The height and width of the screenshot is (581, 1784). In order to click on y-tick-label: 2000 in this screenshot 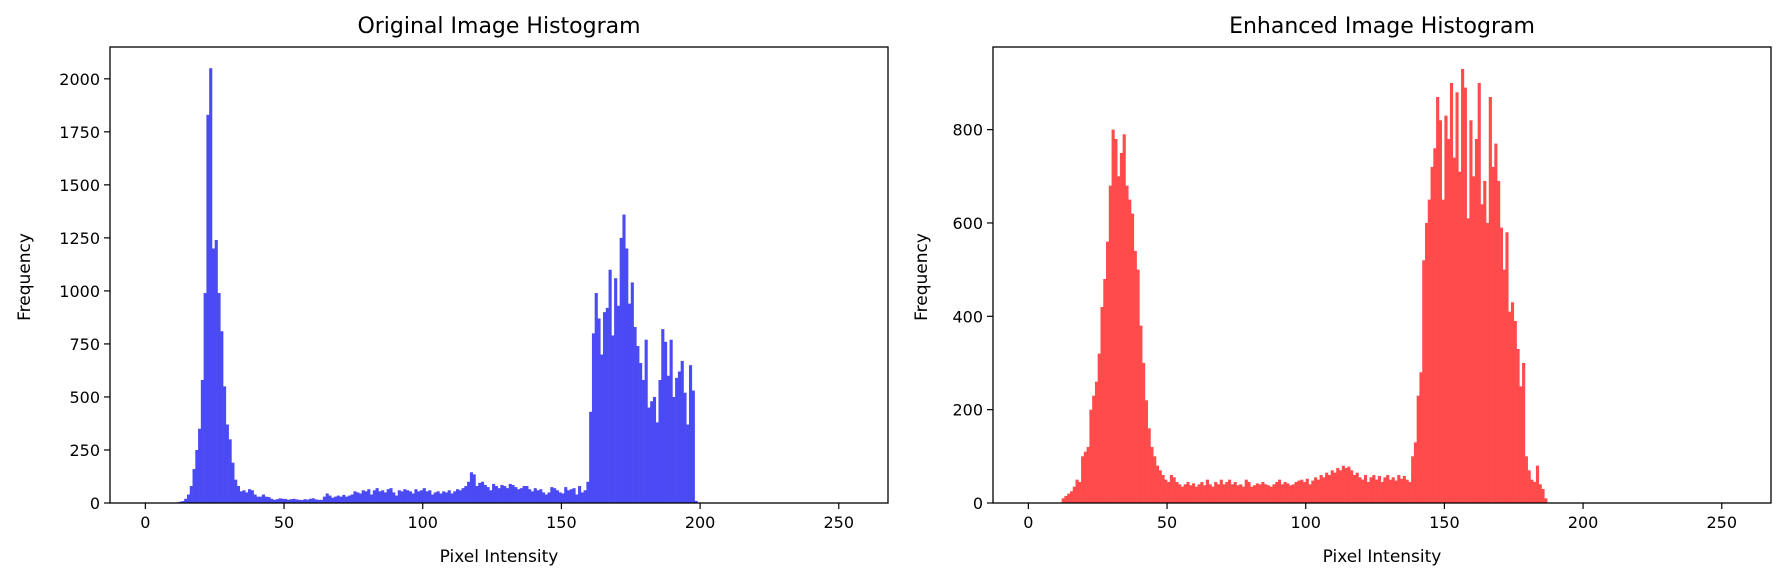, I will do `click(79, 79)`.